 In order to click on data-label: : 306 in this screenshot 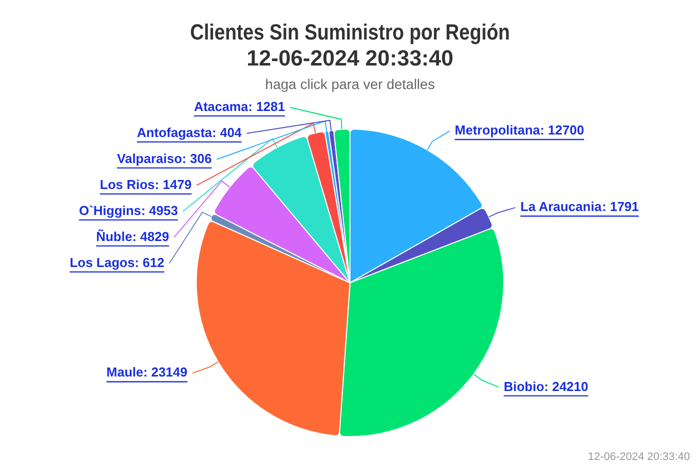, I will do `click(197, 158)`.